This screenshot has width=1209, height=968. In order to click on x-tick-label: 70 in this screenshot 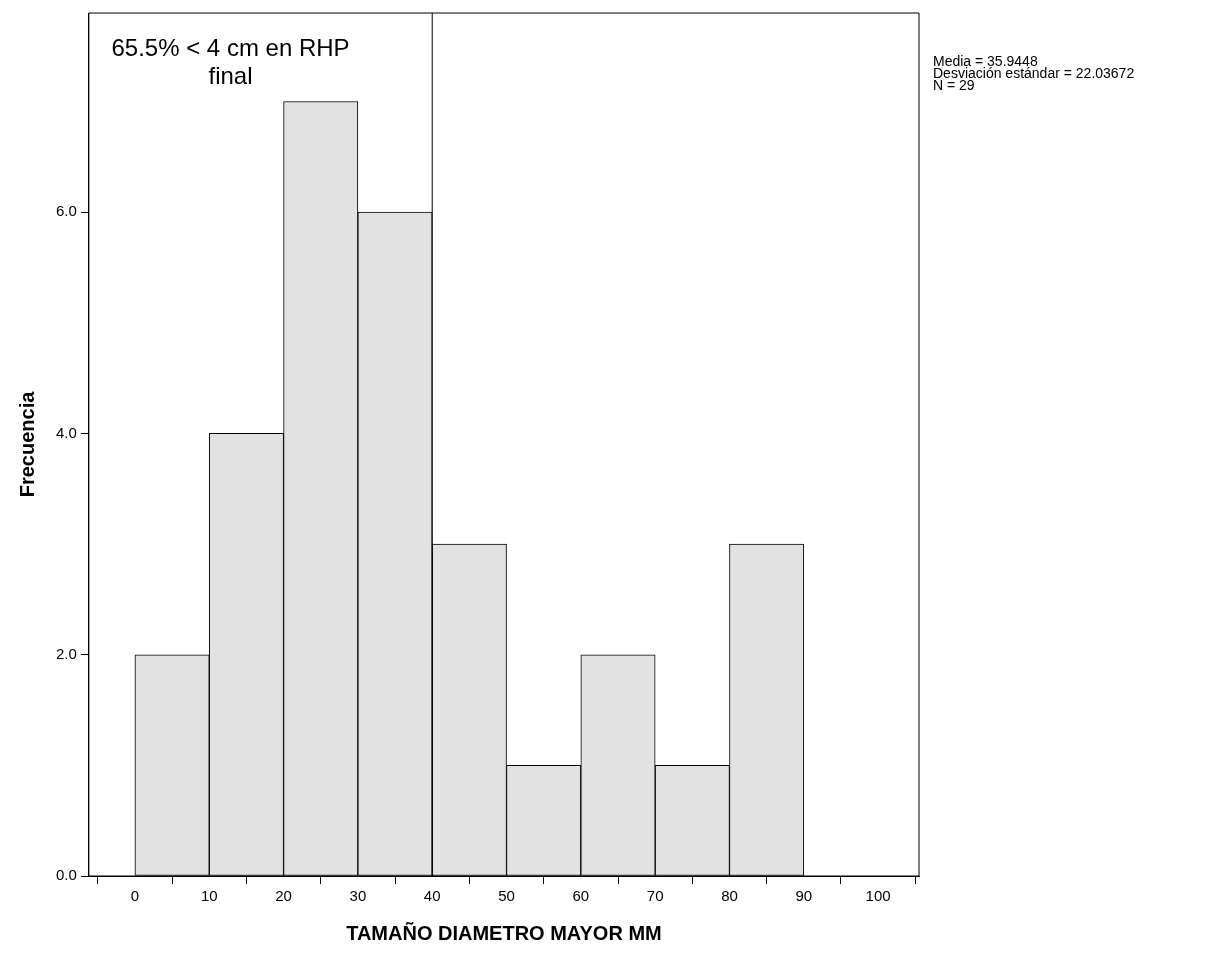, I will do `click(655, 896)`.